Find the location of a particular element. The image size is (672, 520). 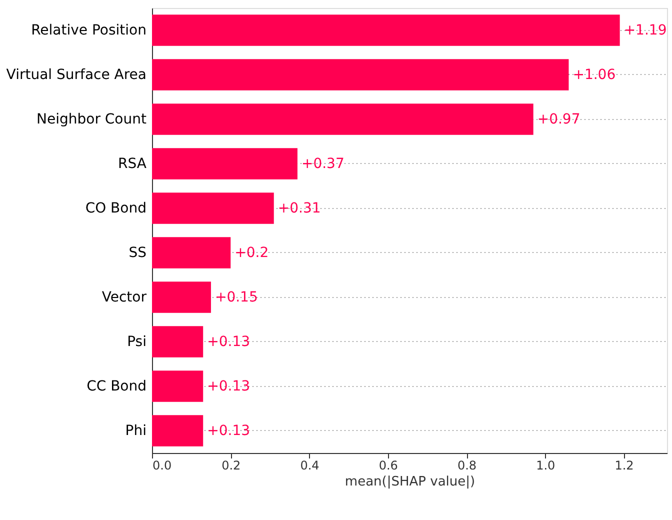

x-tick-label: 1.0 is located at coordinates (546, 465).